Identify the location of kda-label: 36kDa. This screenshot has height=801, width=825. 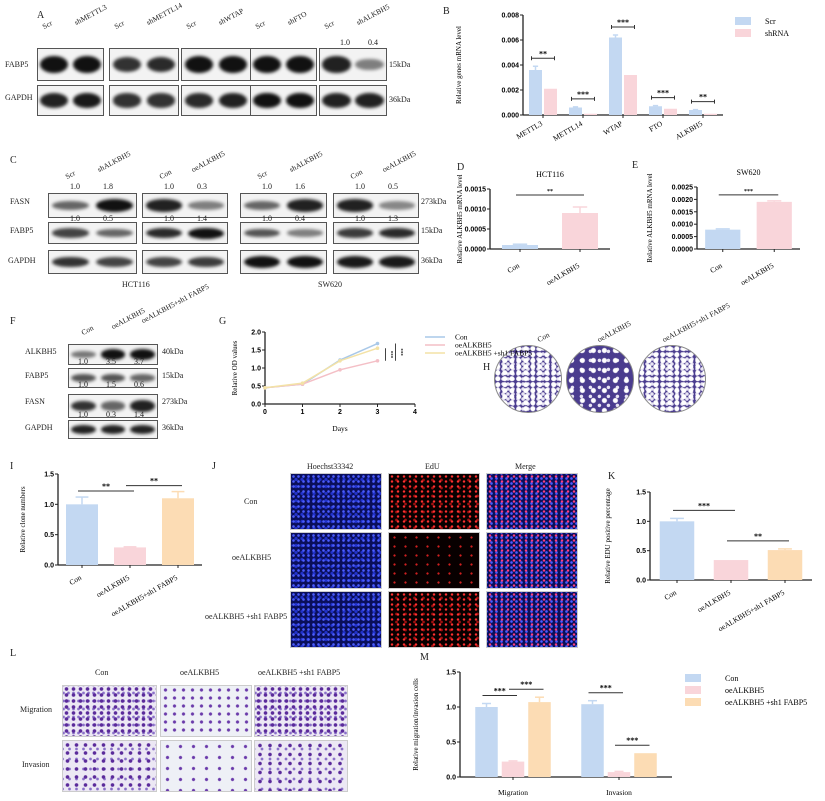
(432, 260).